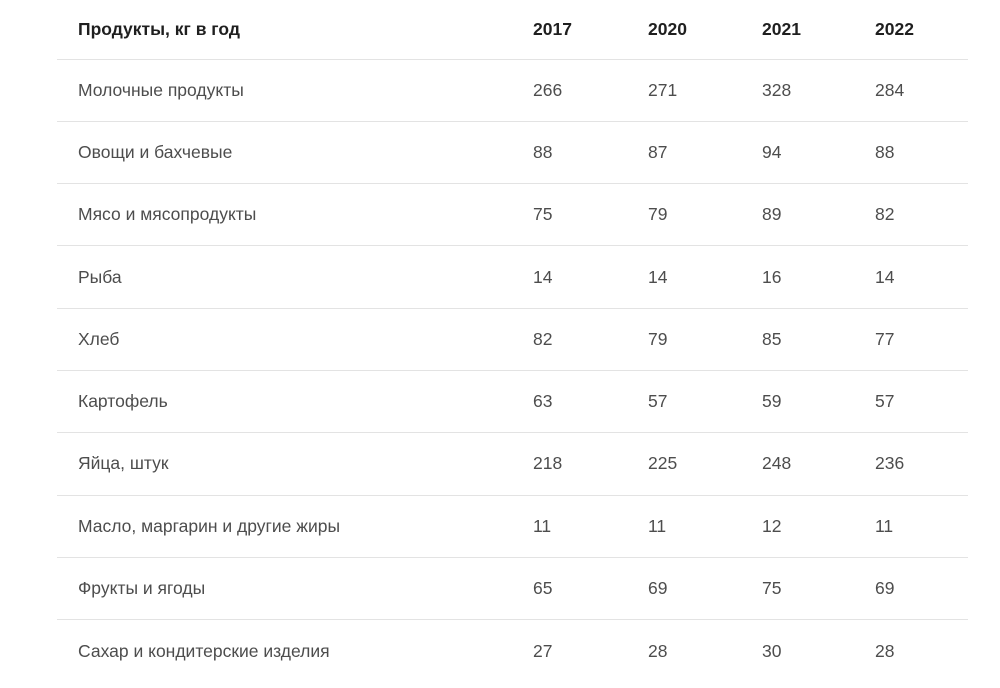  Describe the element at coordinates (295, 90) in the screenshot. I see `product-cell: Молочные продукты` at that location.